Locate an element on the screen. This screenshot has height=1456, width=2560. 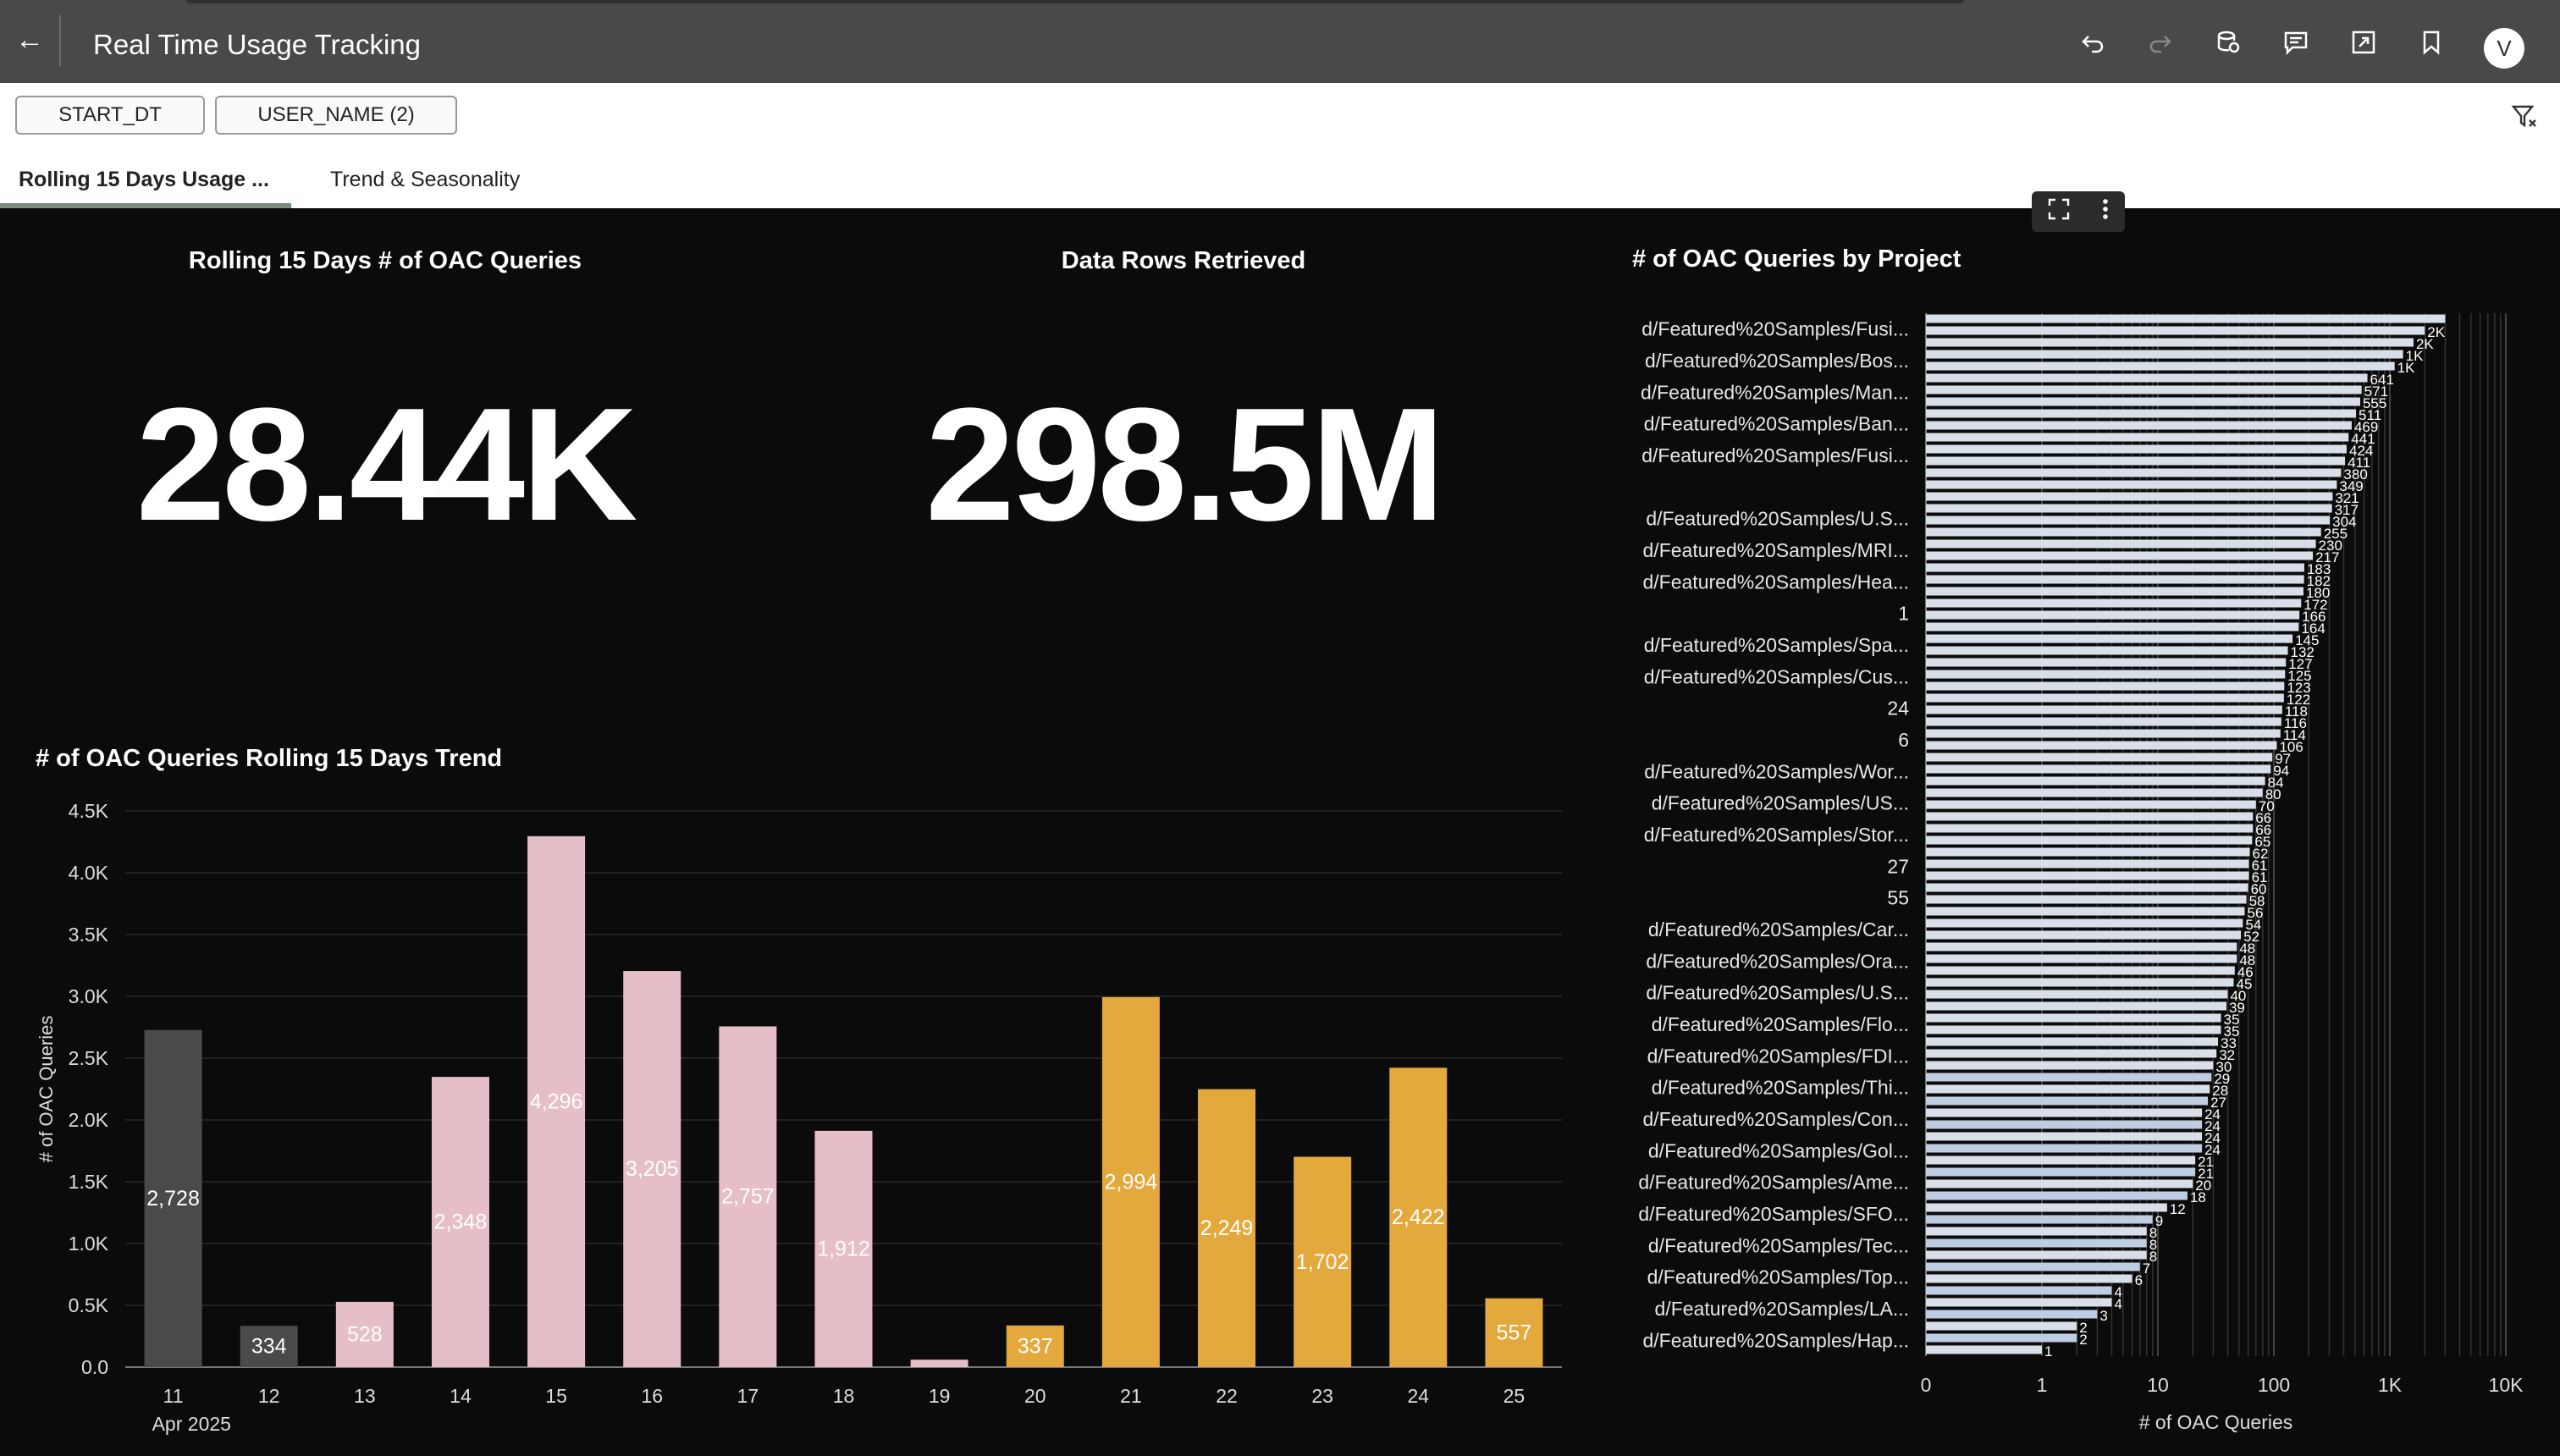
user-avatar: V is located at coordinates (2504, 48).